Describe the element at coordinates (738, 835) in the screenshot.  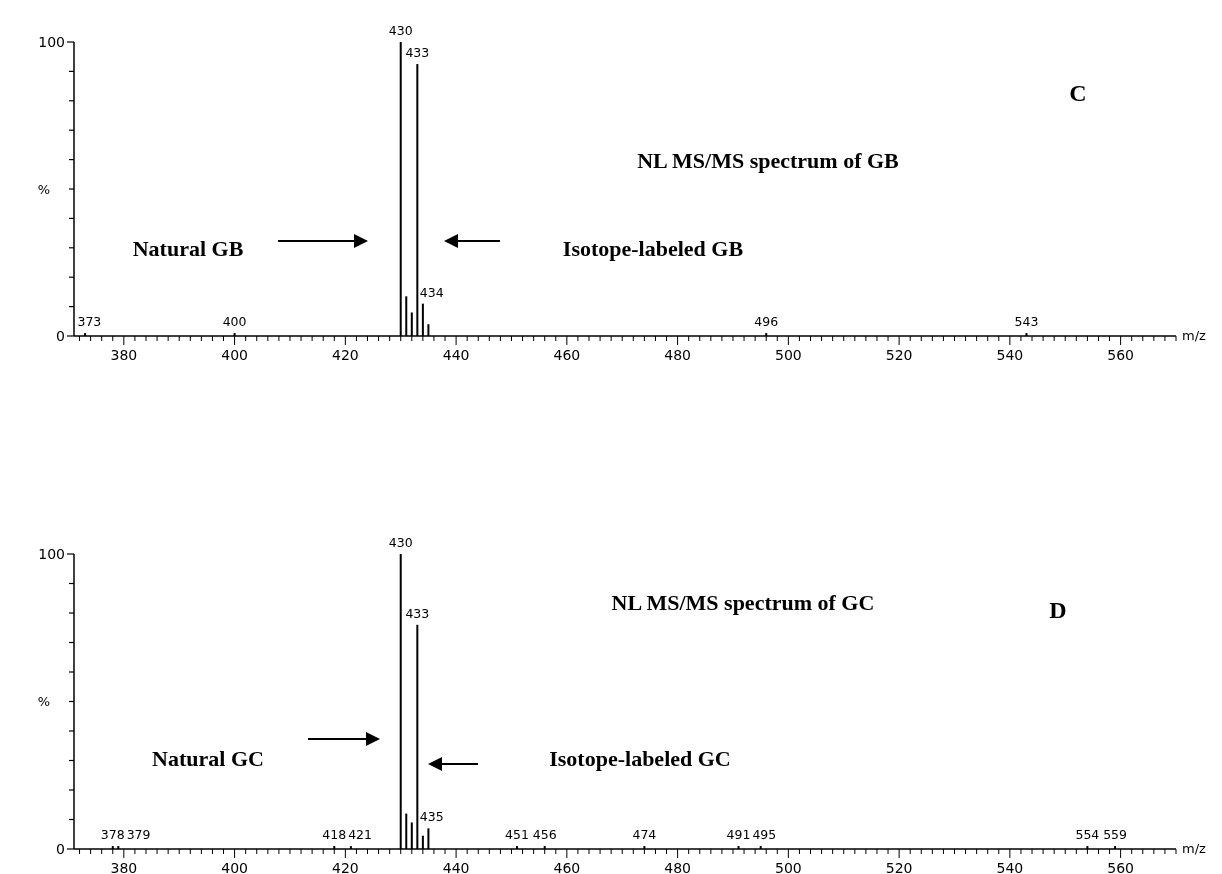
I see `annotation: 491` at that location.